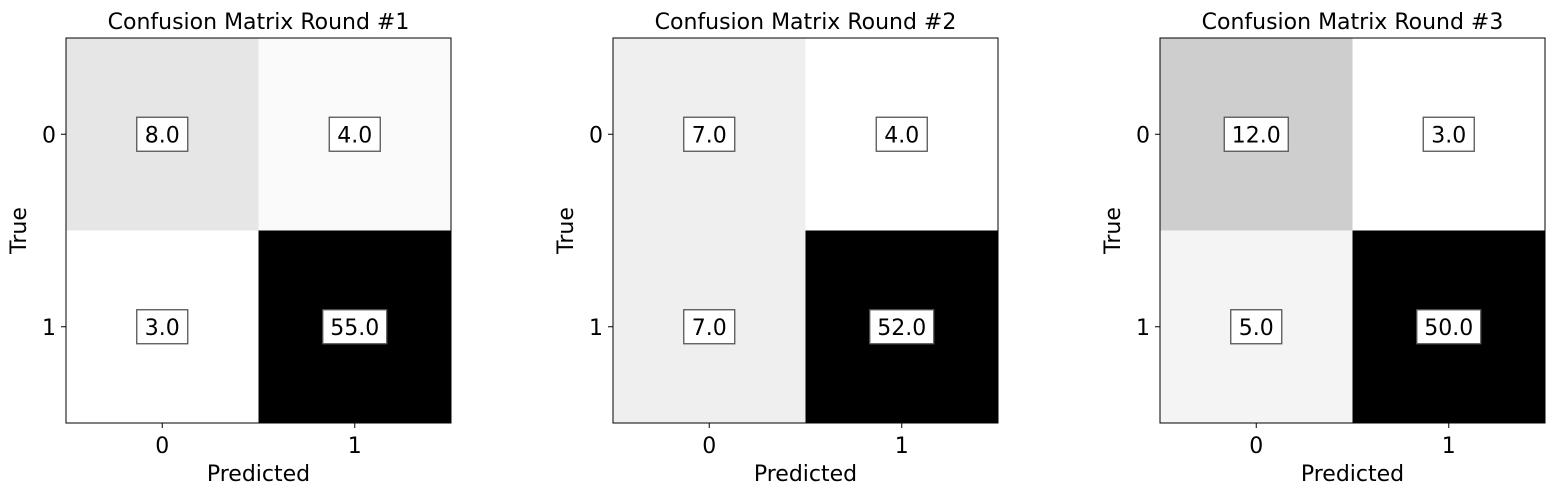 This screenshot has width=1553, height=499. I want to click on value-label: 12.0, so click(1256, 135).